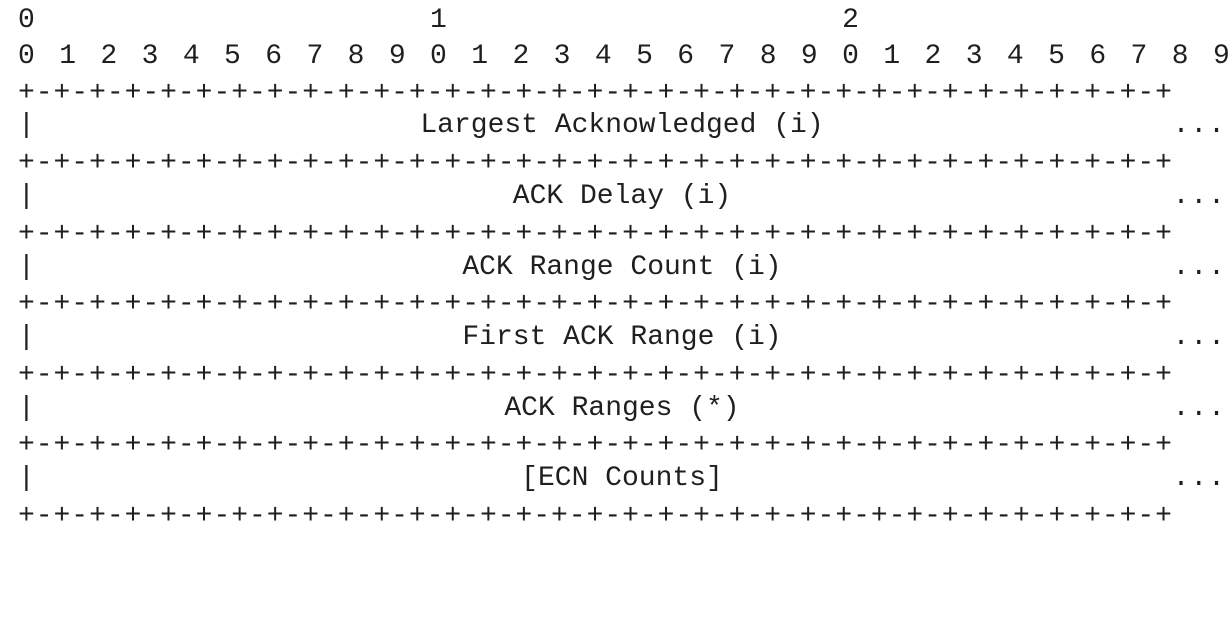  Describe the element at coordinates (625, 20) in the screenshot. I see `bit-ruler-tens: 0 1 2 3` at that location.